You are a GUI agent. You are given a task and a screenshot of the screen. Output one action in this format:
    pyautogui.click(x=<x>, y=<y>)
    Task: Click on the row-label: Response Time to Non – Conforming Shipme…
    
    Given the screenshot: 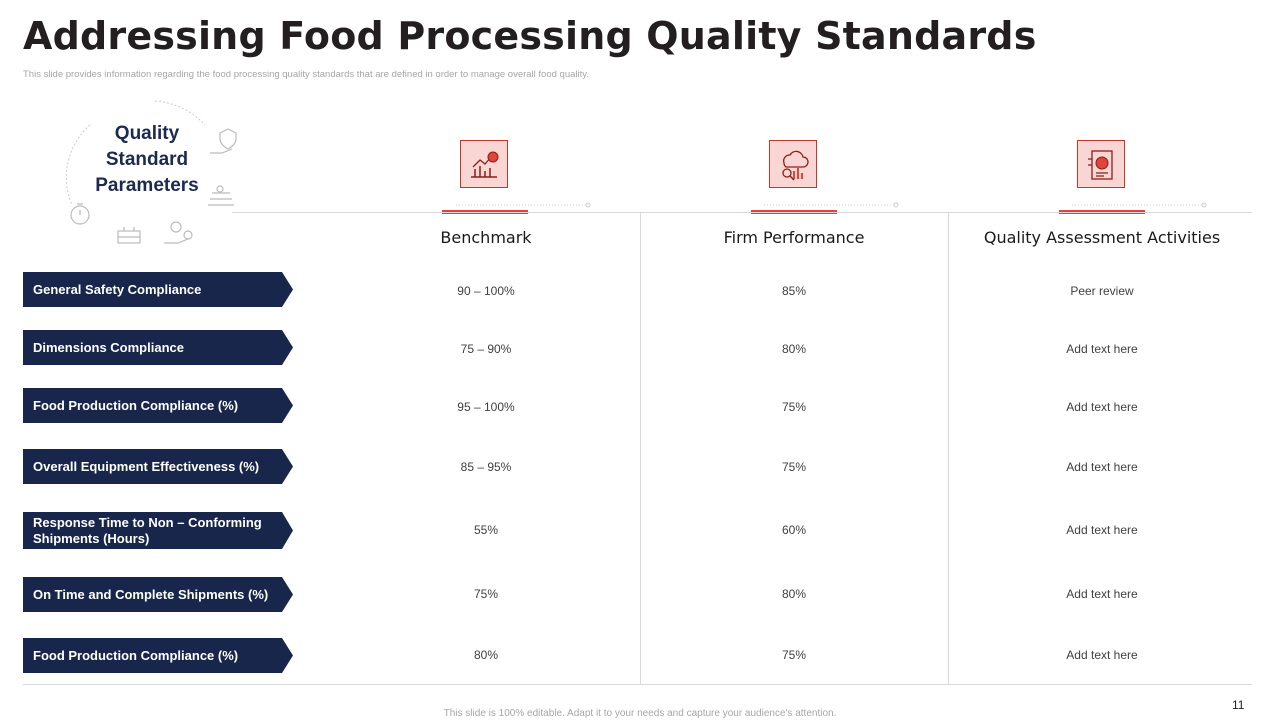 What is the action you would take?
    pyautogui.click(x=158, y=530)
    